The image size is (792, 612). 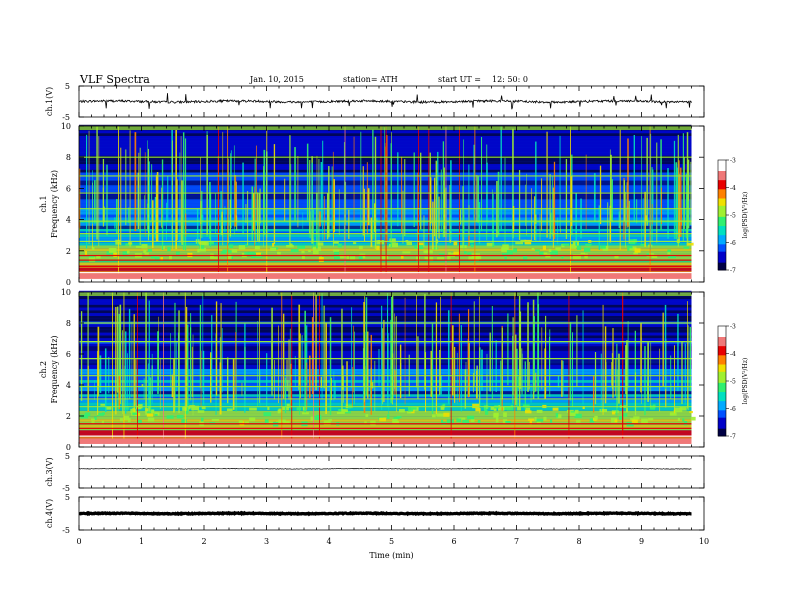 What do you see at coordinates (733, 382) in the screenshot?
I see `colorbar-tick-label: -5` at bounding box center [733, 382].